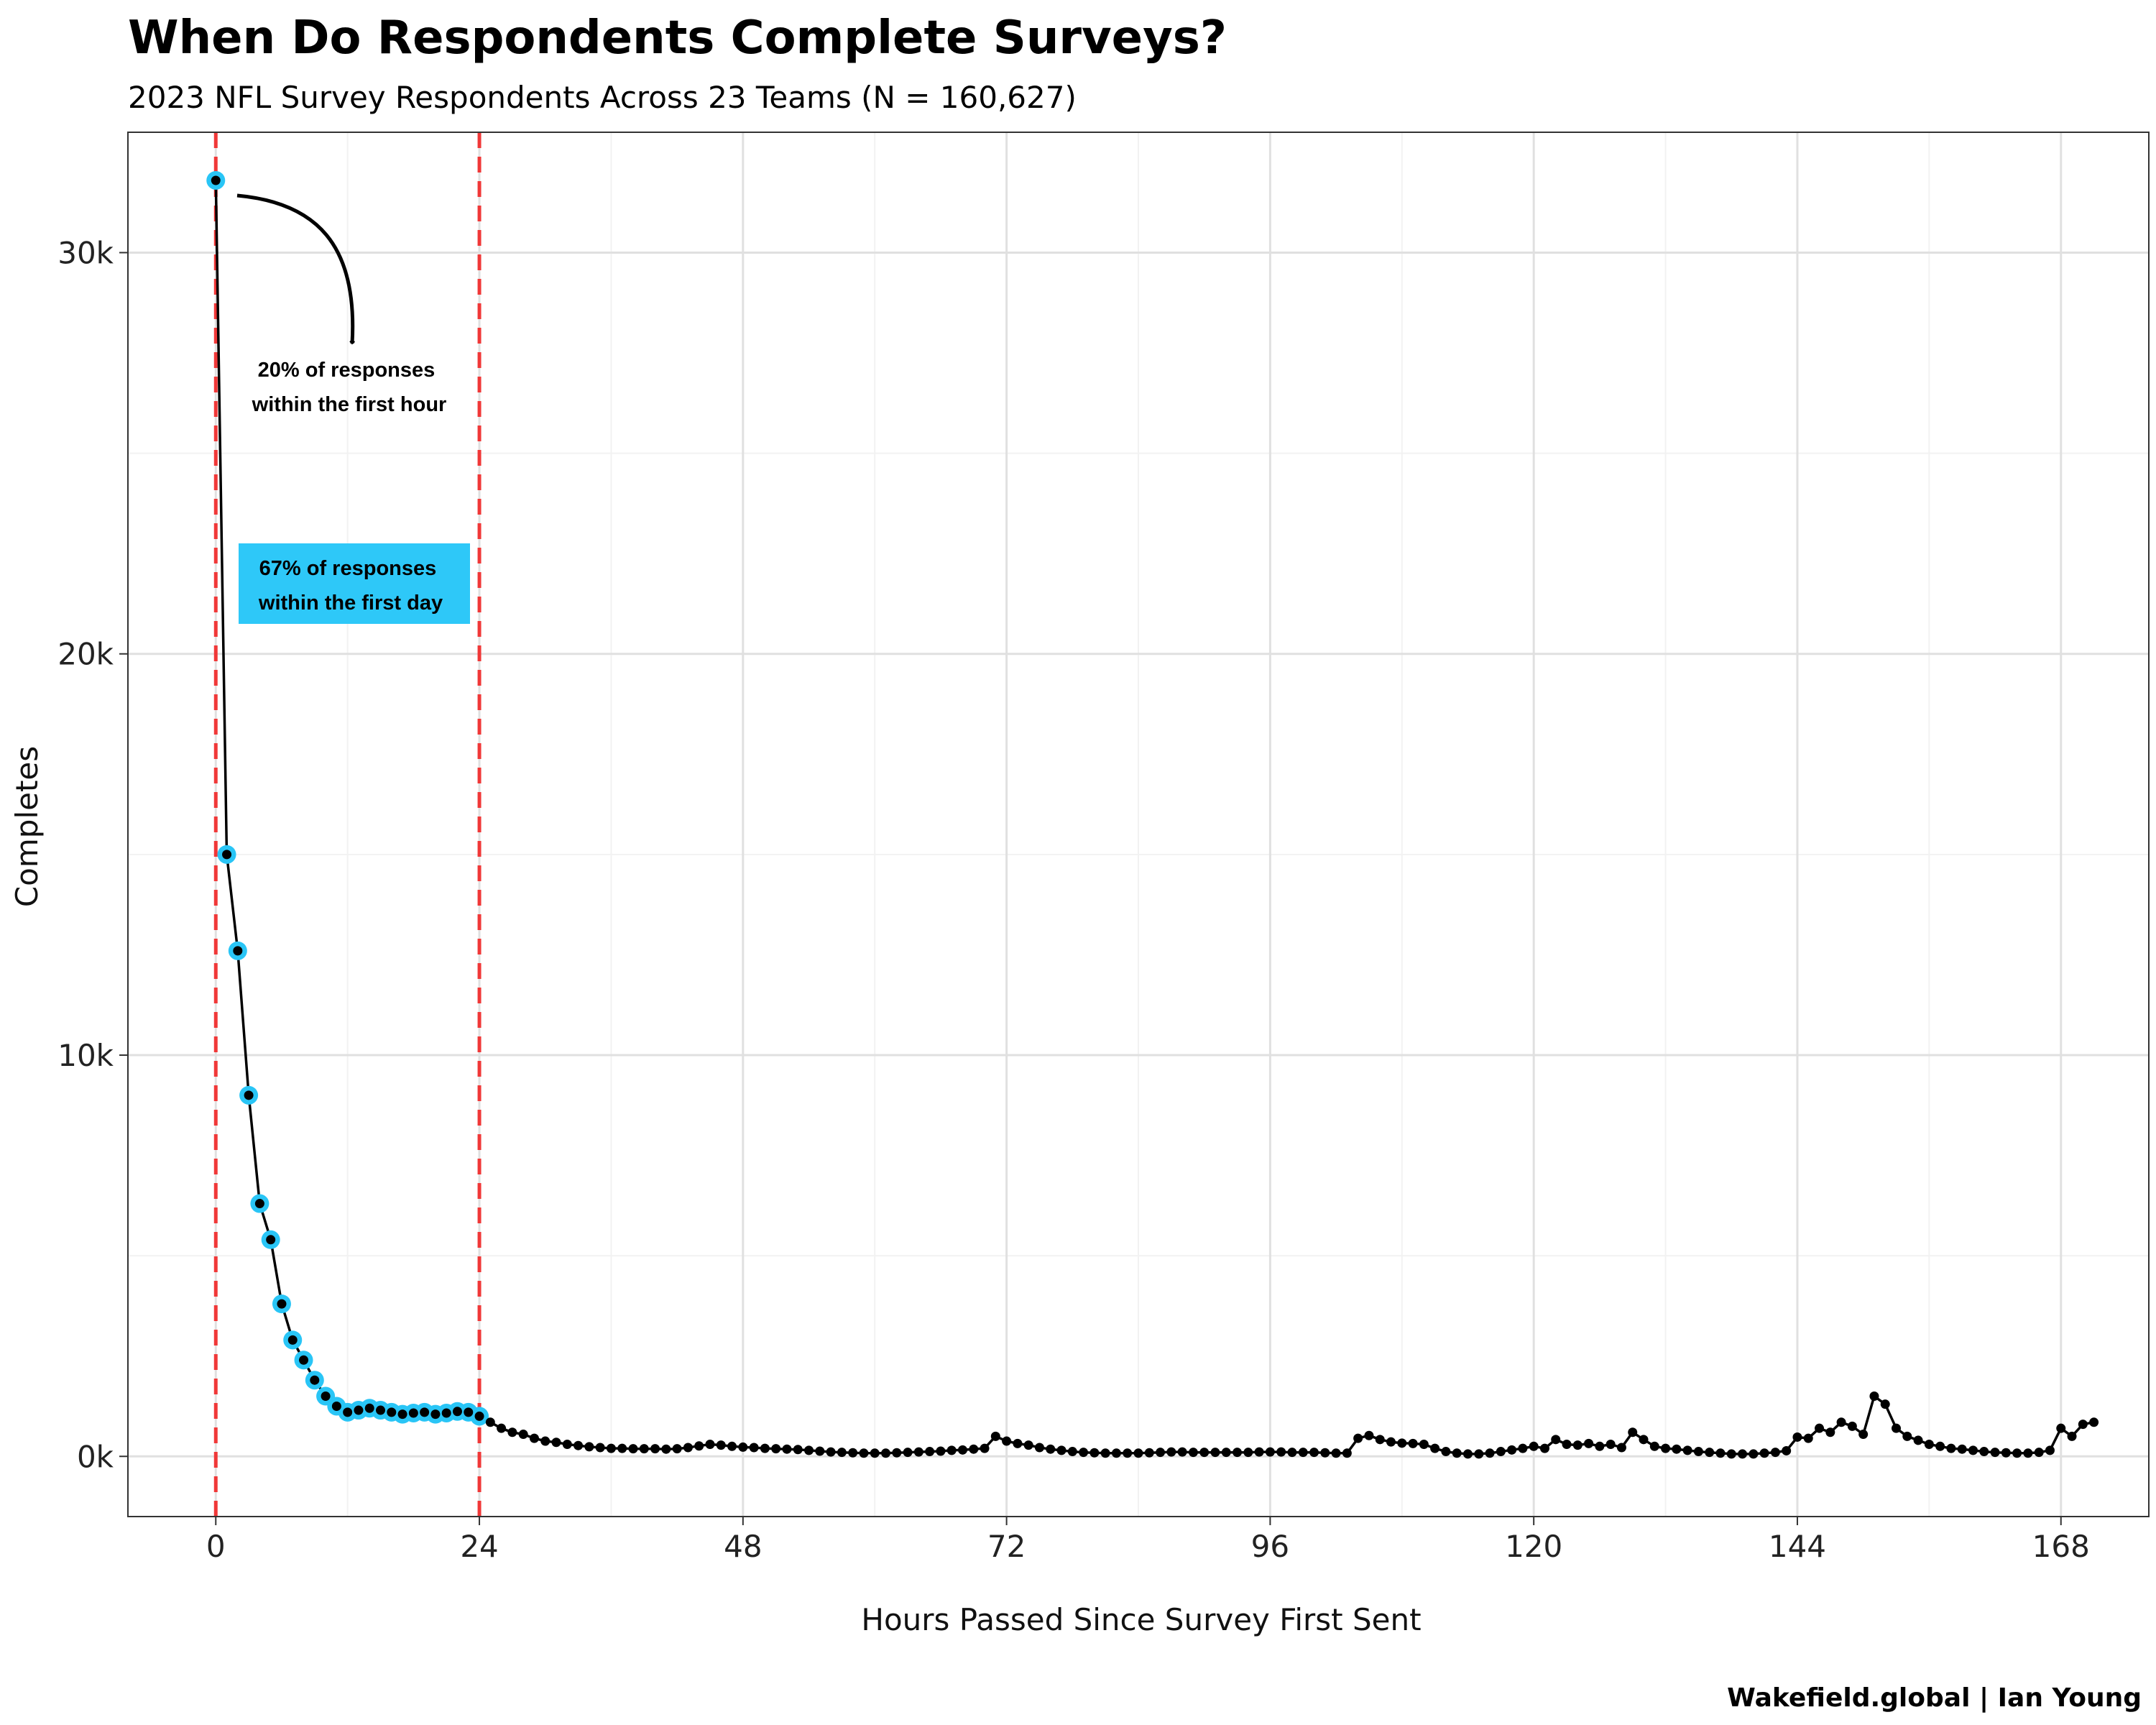  Describe the element at coordinates (85, 252) in the screenshot. I see `y-tick-label: 30k` at that location.